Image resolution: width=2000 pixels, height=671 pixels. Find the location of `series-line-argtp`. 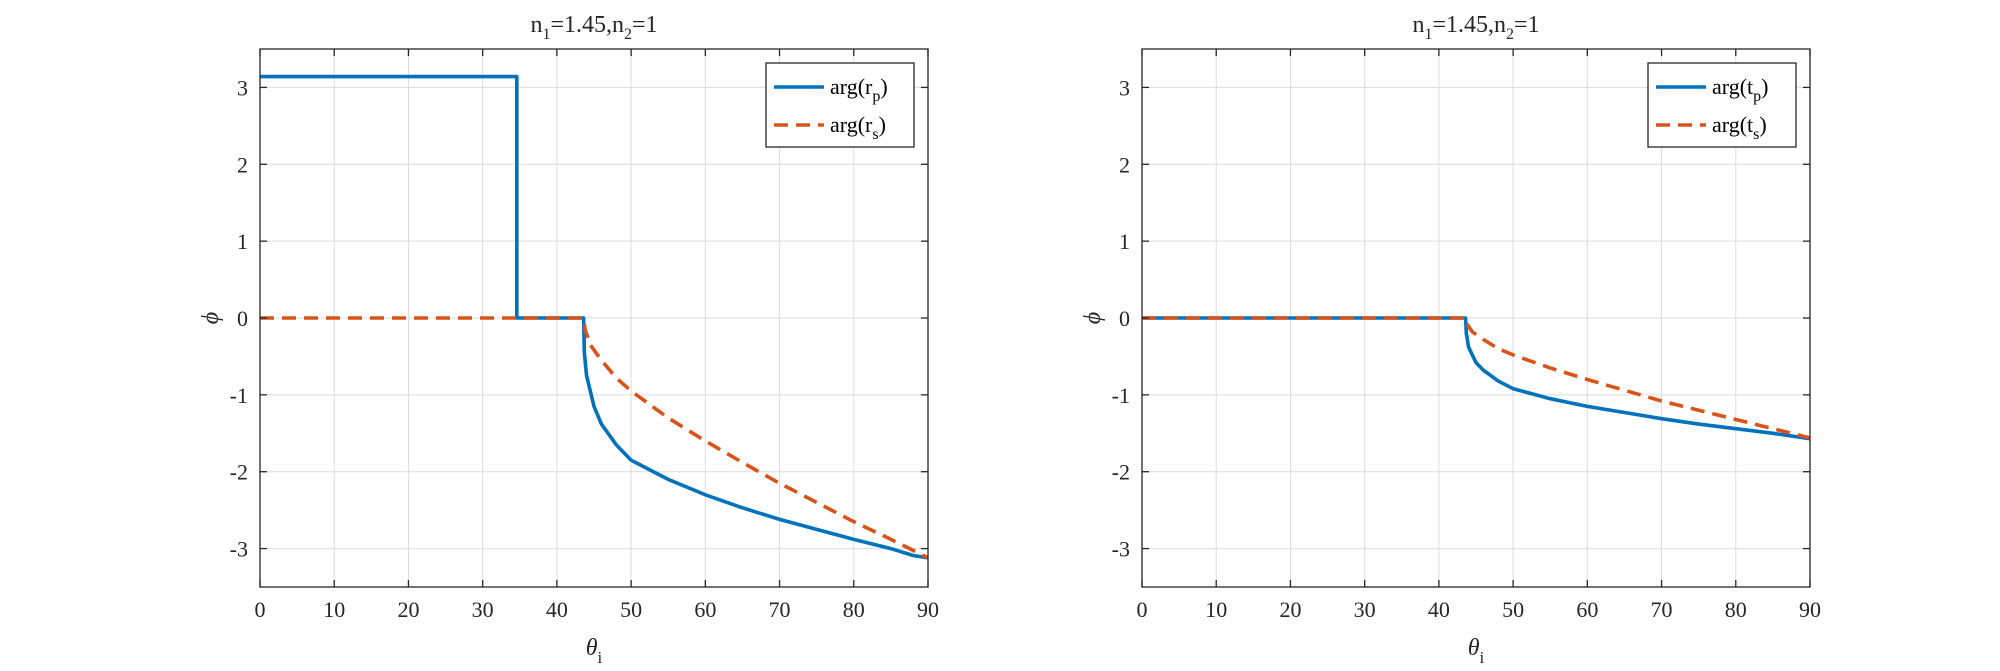

series-line-argtp is located at coordinates (1476, 378).